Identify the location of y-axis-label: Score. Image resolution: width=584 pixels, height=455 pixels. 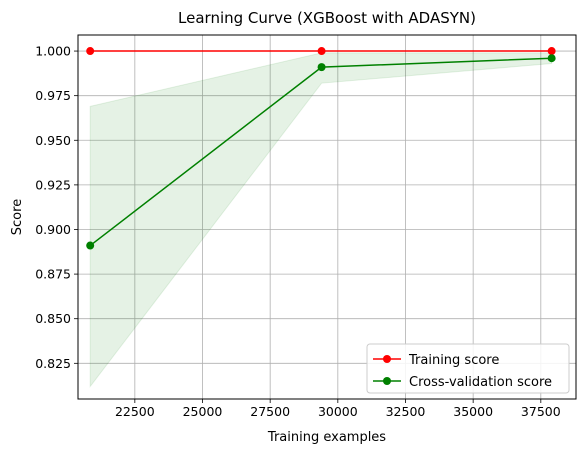
(17, 217).